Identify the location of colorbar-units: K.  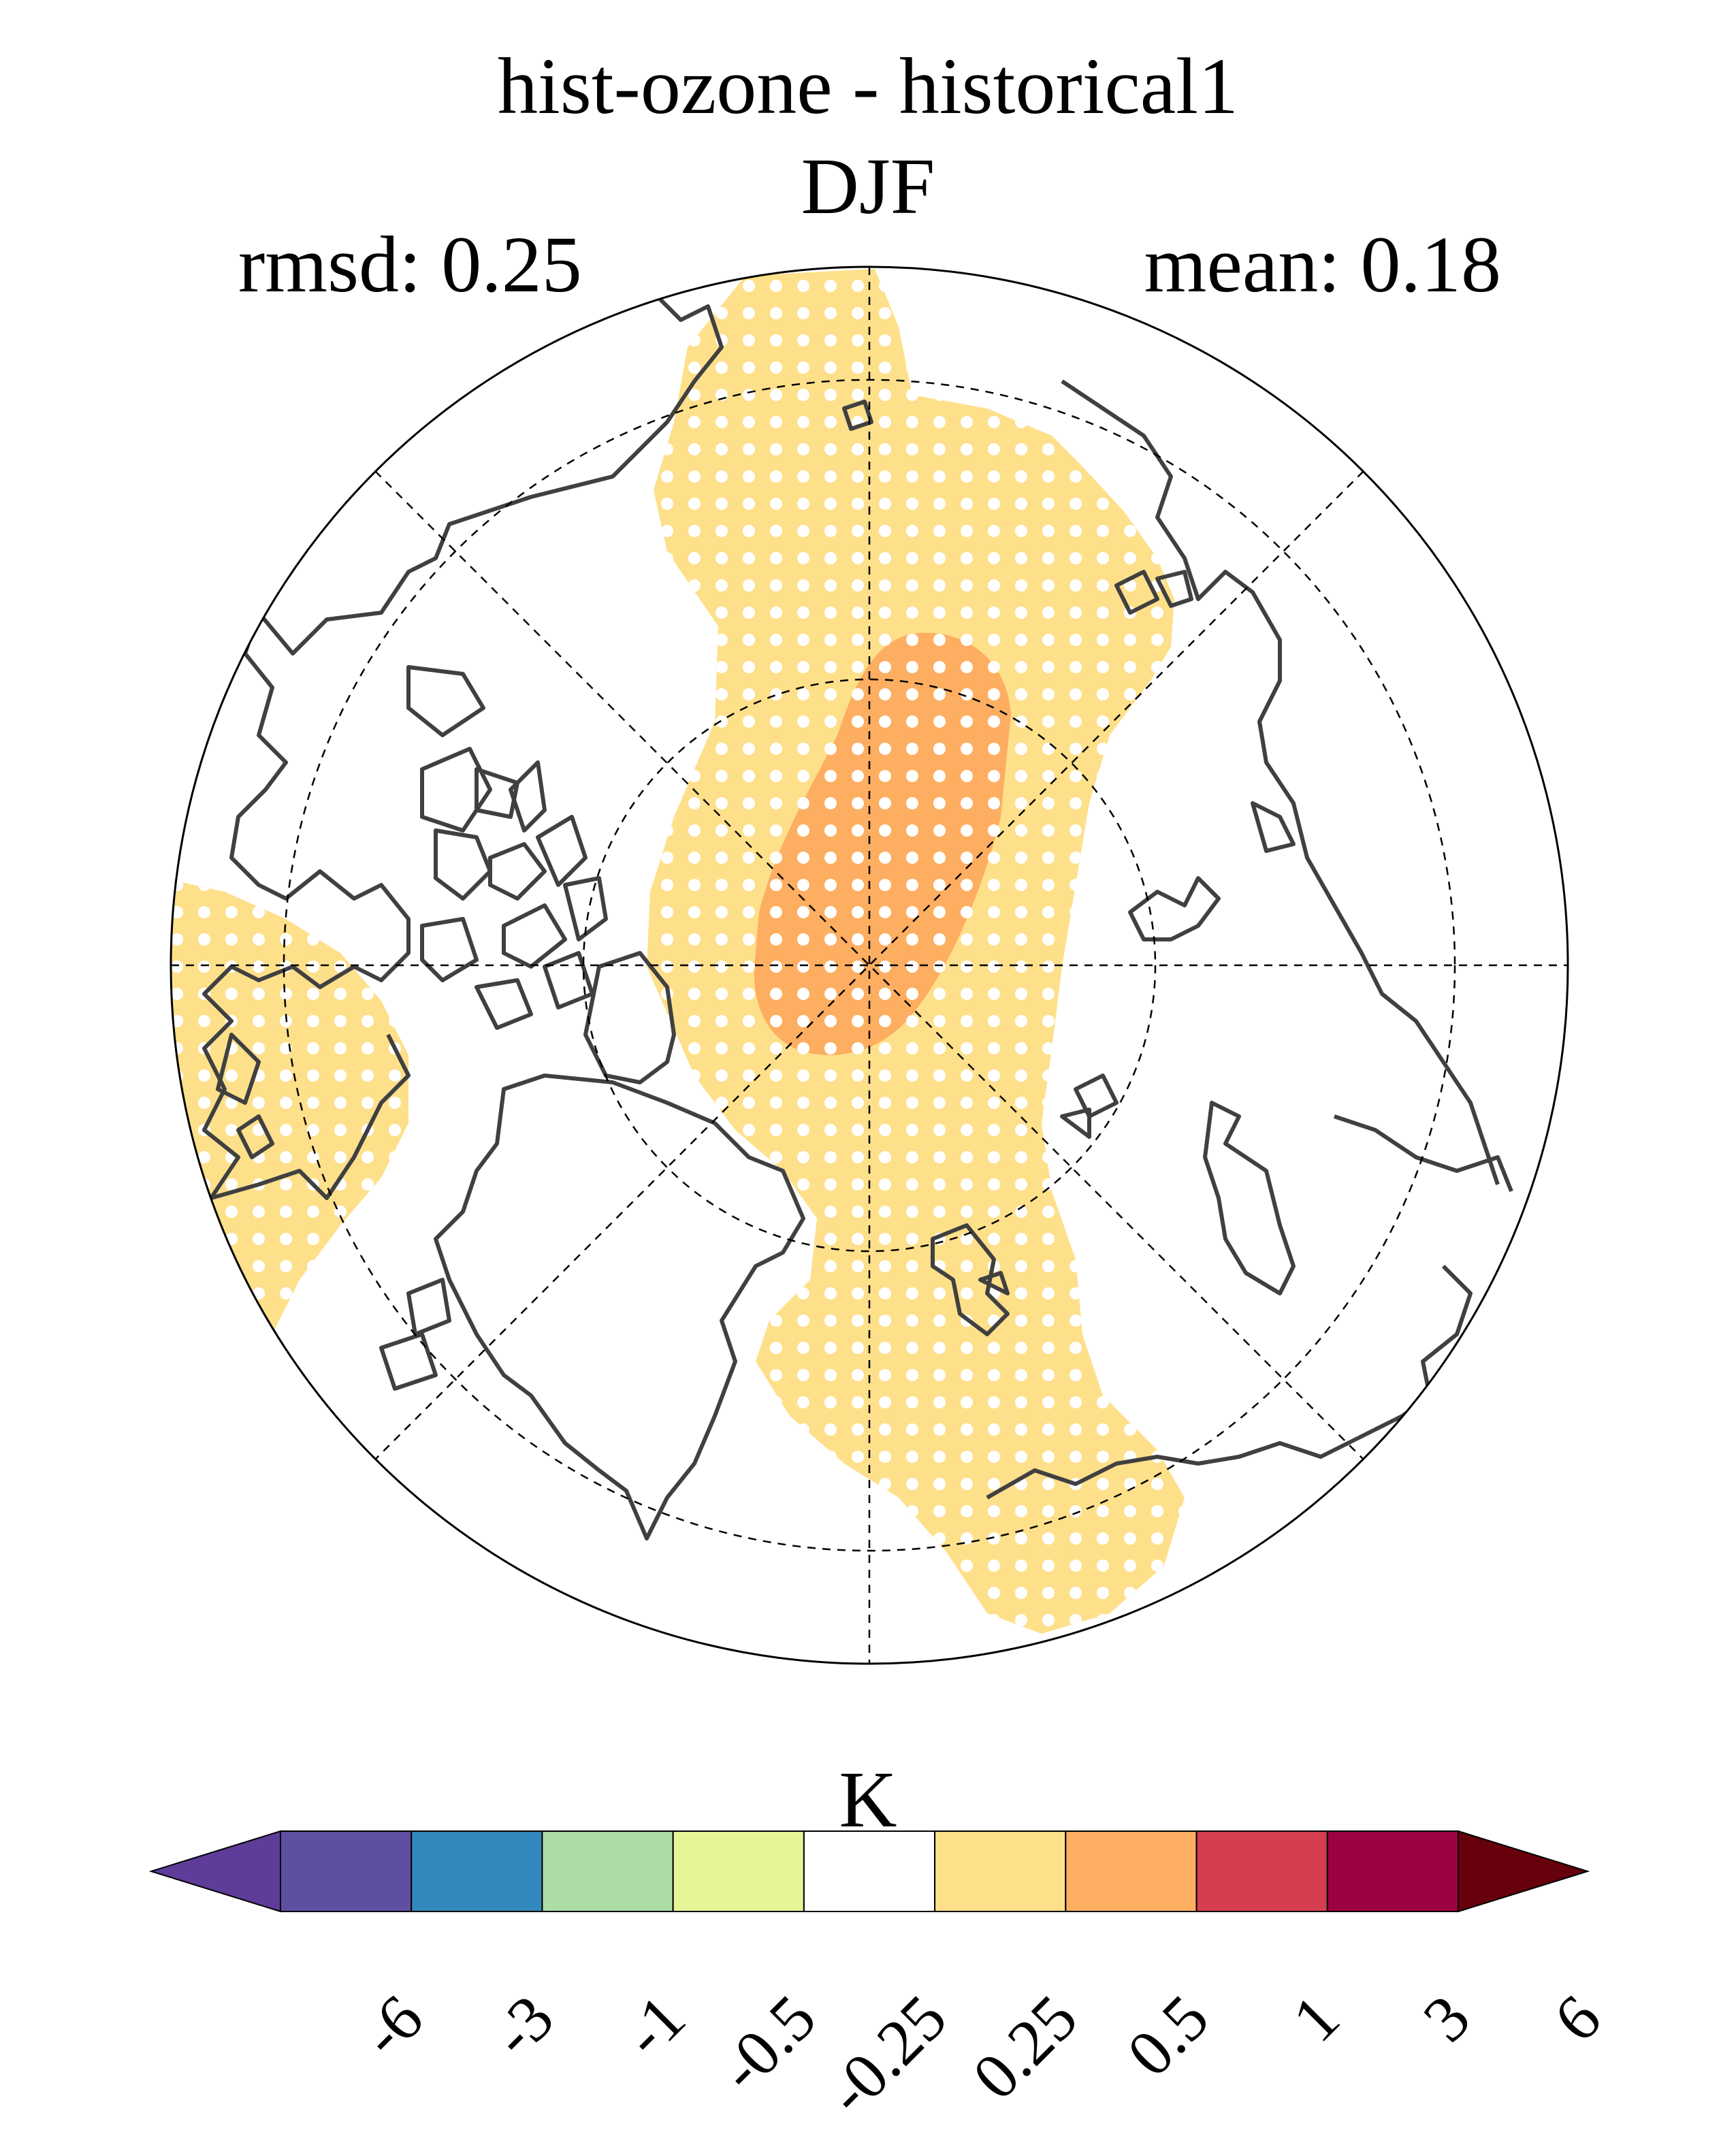
(868, 1799).